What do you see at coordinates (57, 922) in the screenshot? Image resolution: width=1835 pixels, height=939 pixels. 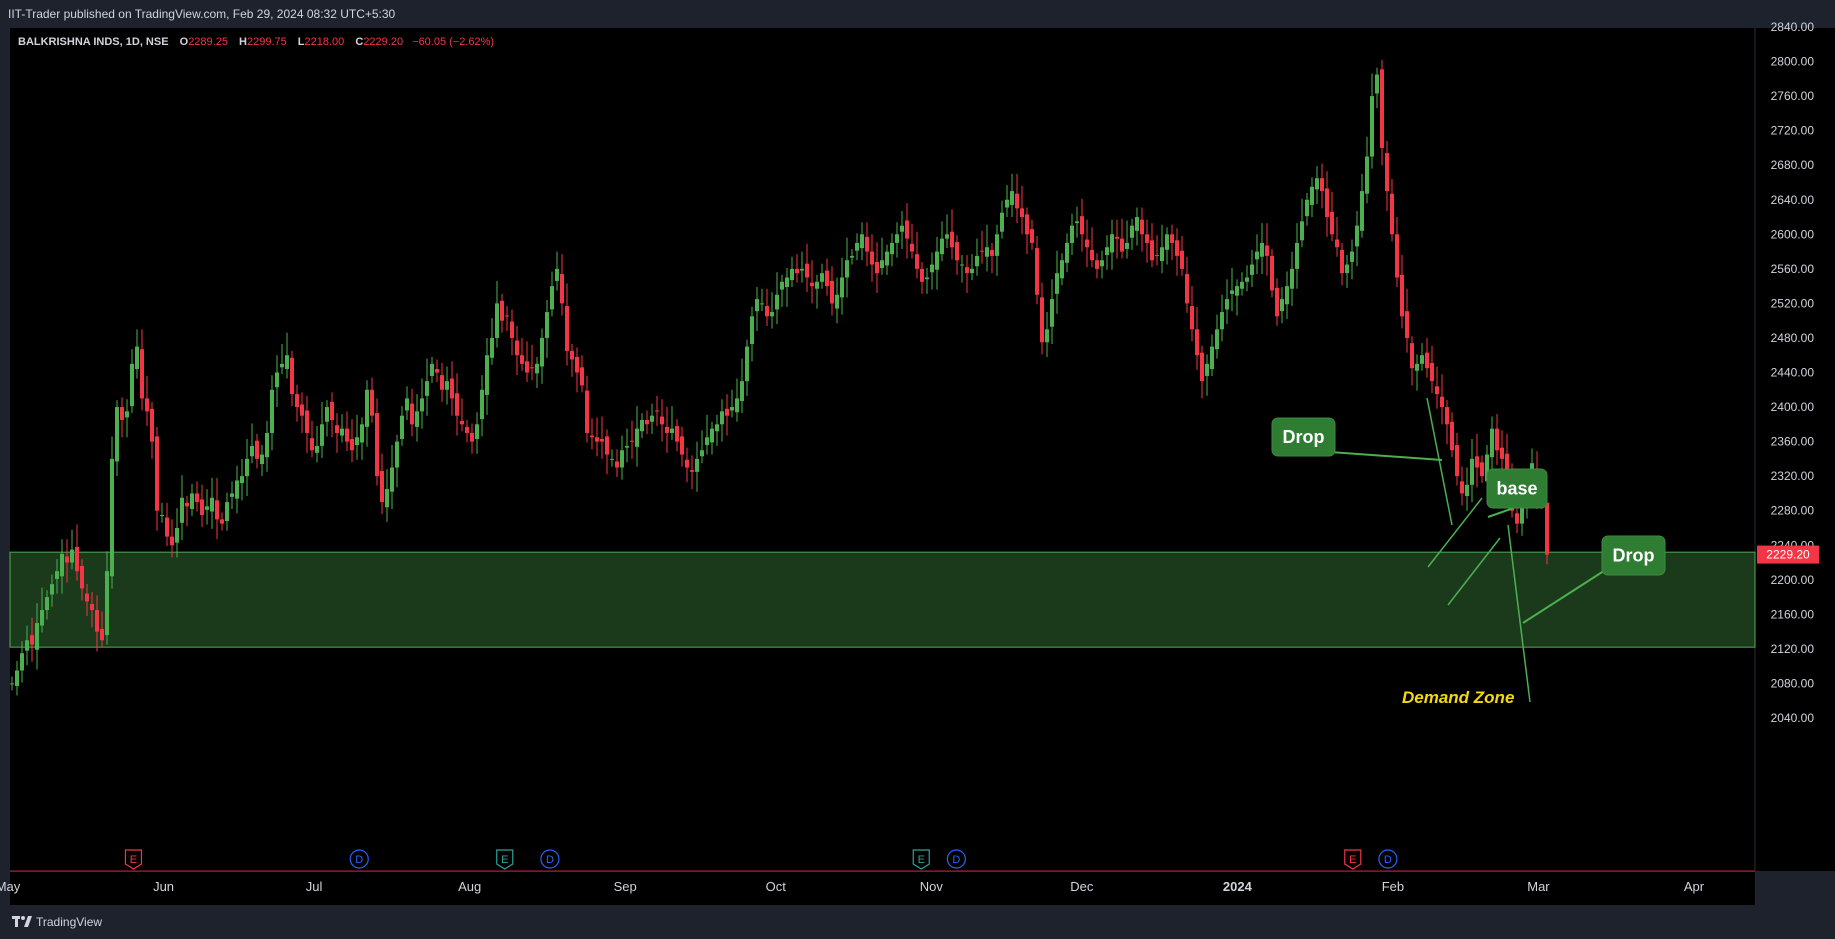 I see `footer-brand: TradingView` at bounding box center [57, 922].